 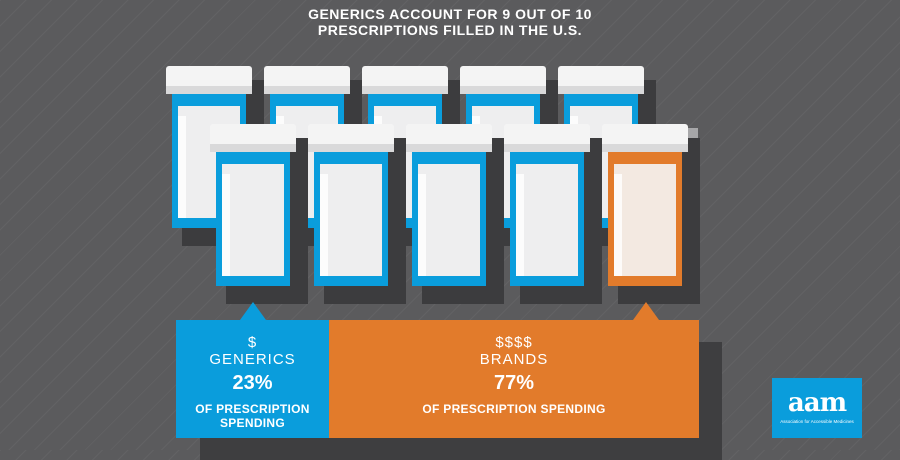 I want to click on generics-pointer, so click(x=253, y=311).